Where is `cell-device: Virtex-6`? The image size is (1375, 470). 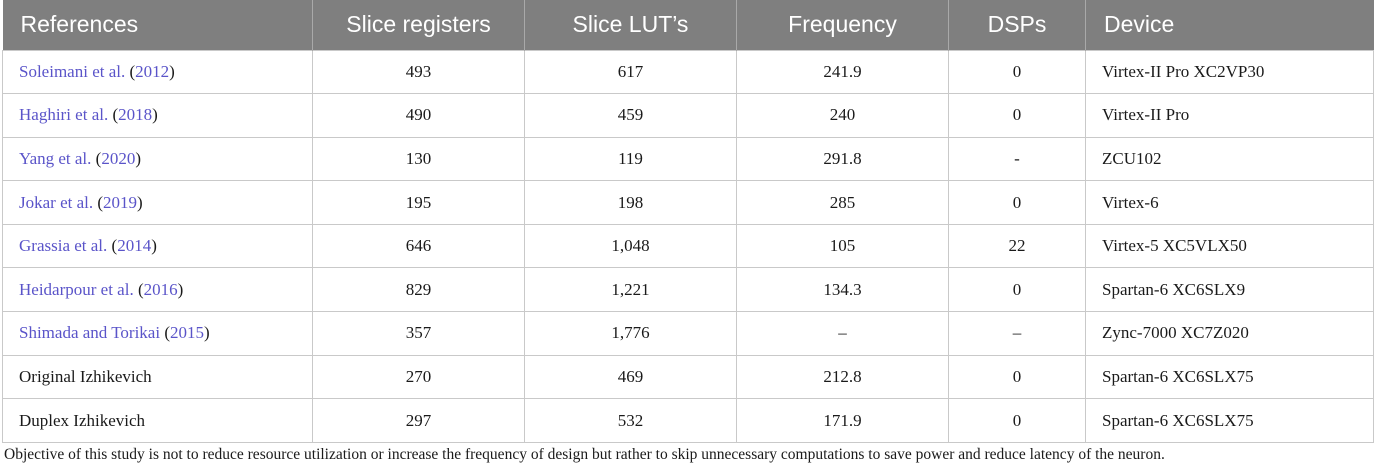 cell-device: Virtex-6 is located at coordinates (1229, 202).